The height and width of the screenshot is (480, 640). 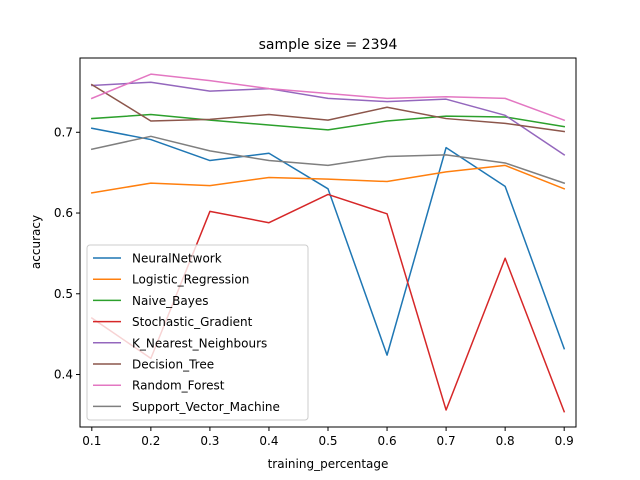 I want to click on y-tick-label: 0.4, so click(x=63, y=375).